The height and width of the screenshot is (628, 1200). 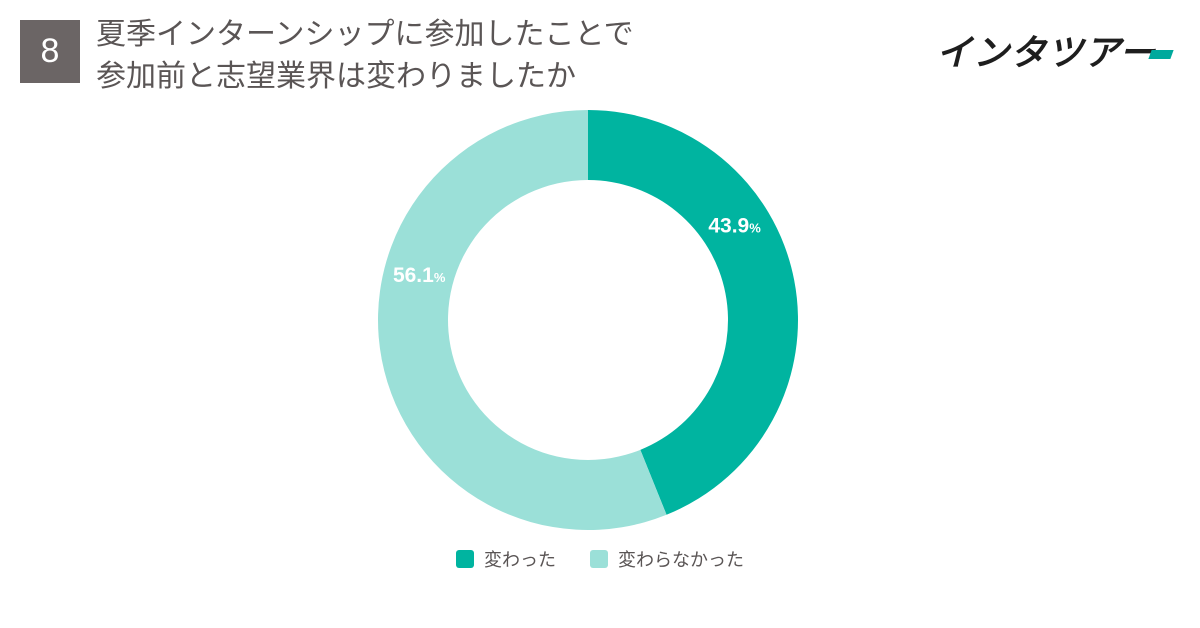 What do you see at coordinates (476, 56) in the screenshot?
I see `question-title: 夏季インターンシップに参加したことで 参加前と志望業界は変わりましたか` at bounding box center [476, 56].